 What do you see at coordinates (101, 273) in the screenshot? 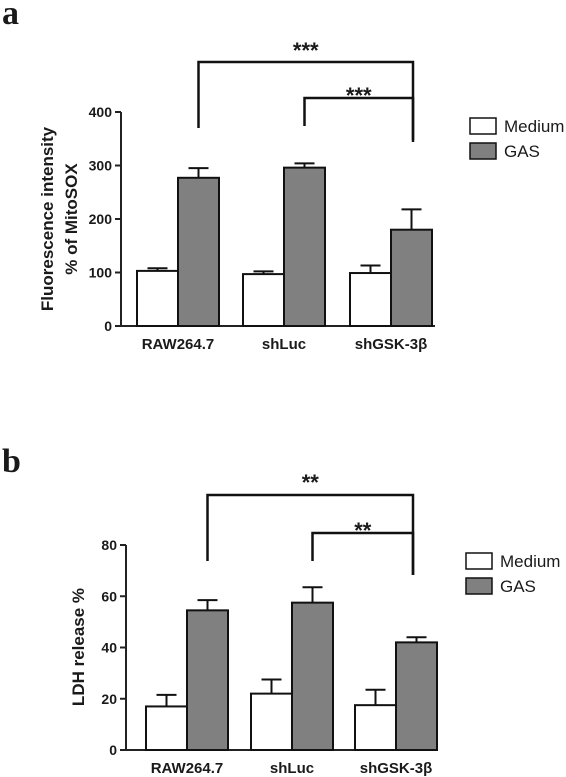
I see `y-tick-label: 100` at bounding box center [101, 273].